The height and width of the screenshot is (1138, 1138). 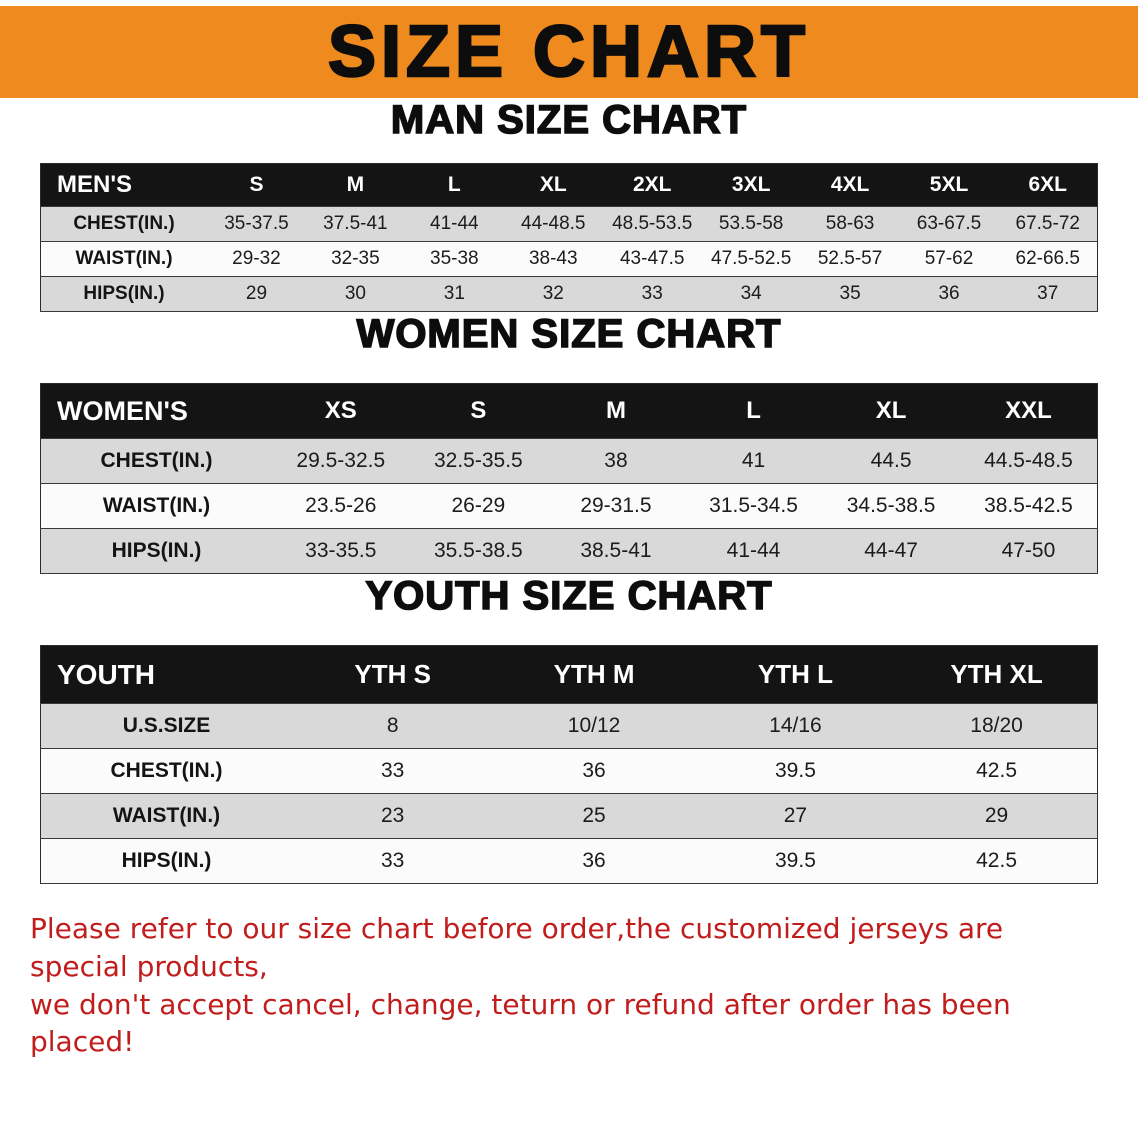 I want to click on value-cell: 32, so click(x=553, y=293).